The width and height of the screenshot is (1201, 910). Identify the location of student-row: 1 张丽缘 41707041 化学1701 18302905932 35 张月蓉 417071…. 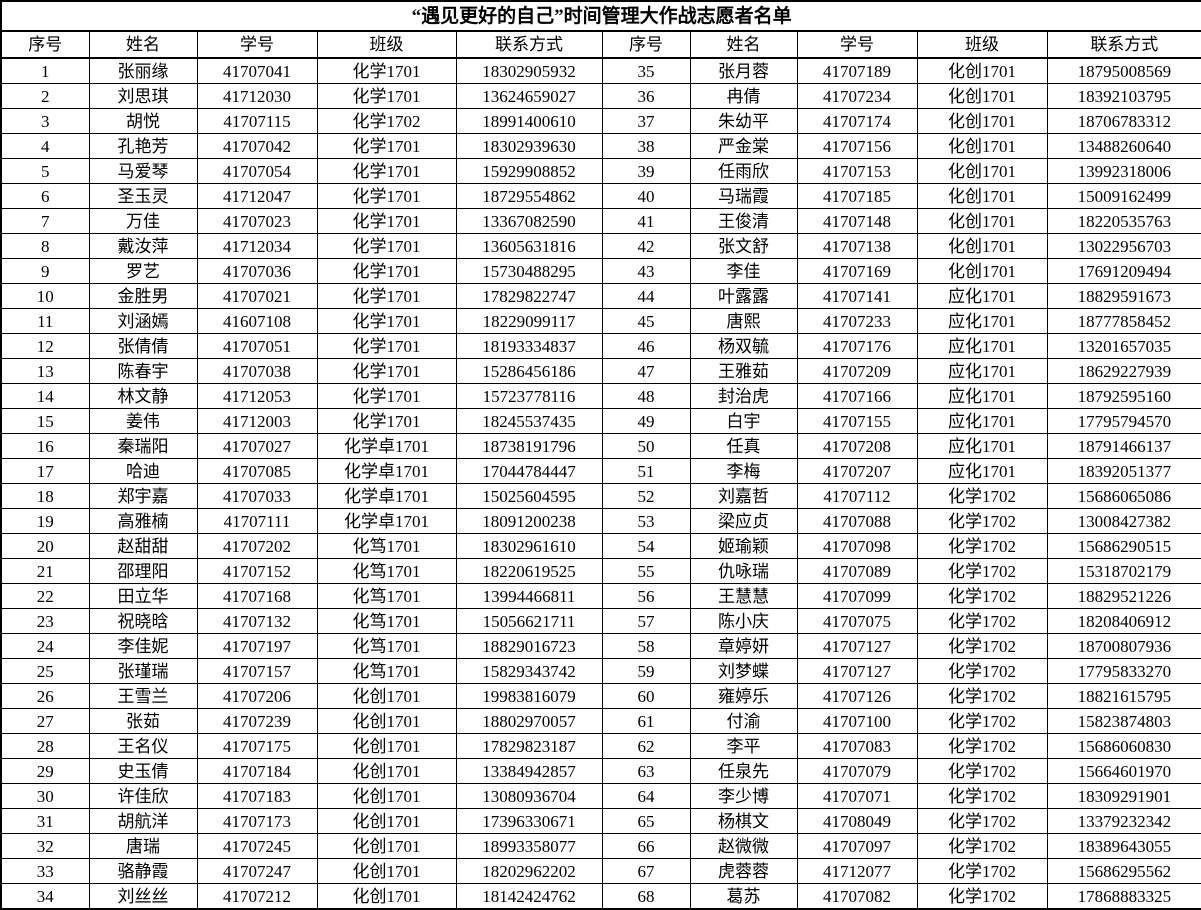
(600, 70).